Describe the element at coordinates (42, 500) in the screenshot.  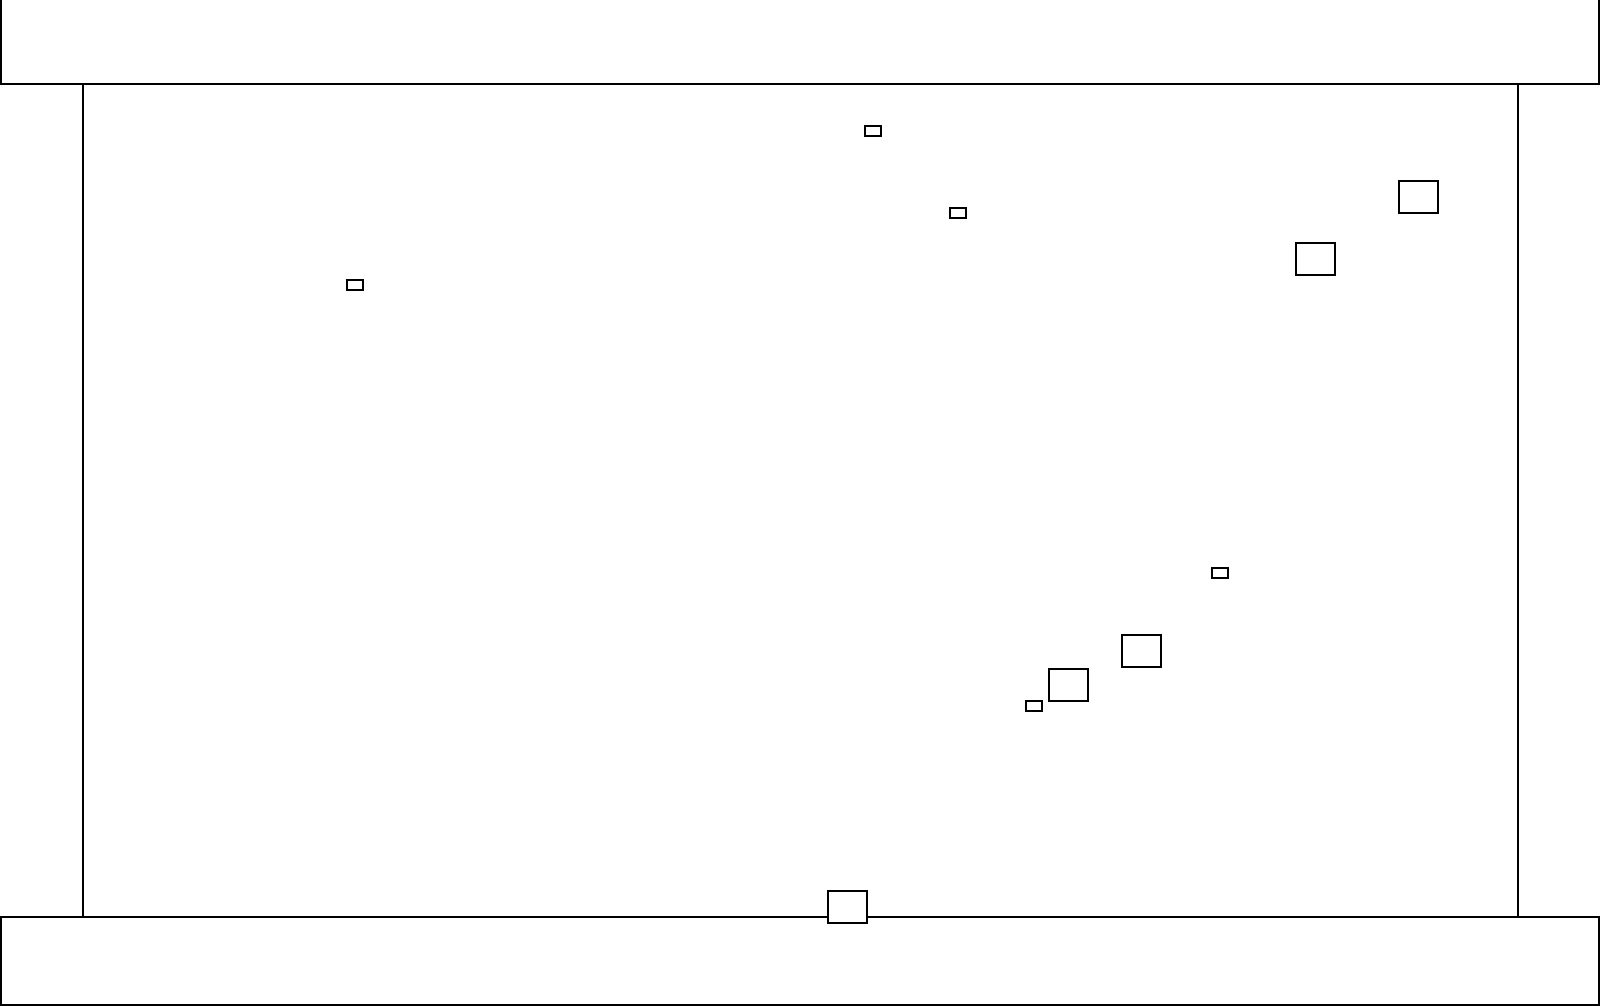
I see `left-strip` at that location.